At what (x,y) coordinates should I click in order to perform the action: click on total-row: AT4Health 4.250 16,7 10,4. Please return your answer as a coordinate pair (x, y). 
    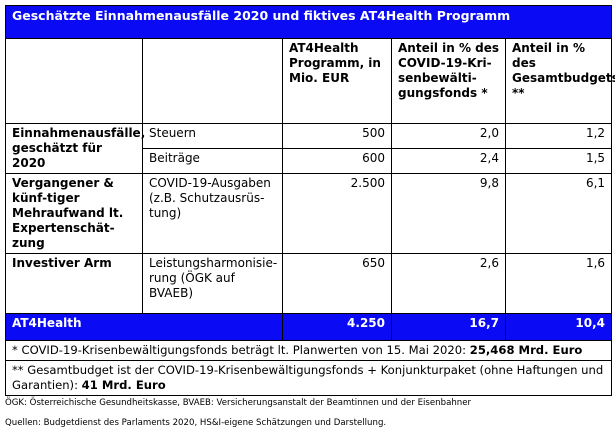
    Looking at the image, I should click on (309, 327).